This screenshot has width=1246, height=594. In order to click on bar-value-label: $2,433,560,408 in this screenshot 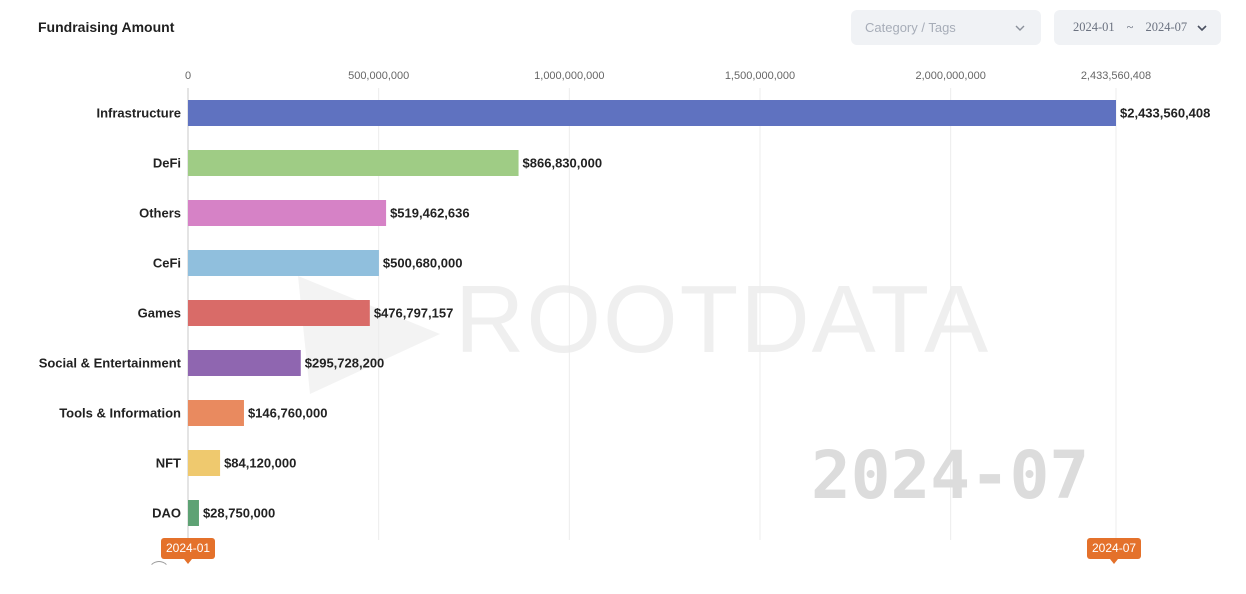, I will do `click(1165, 113)`.